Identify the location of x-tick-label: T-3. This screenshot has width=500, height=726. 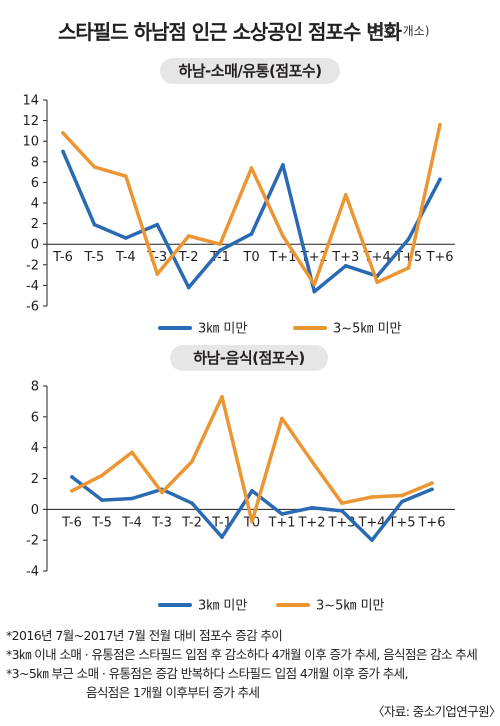
(161, 522).